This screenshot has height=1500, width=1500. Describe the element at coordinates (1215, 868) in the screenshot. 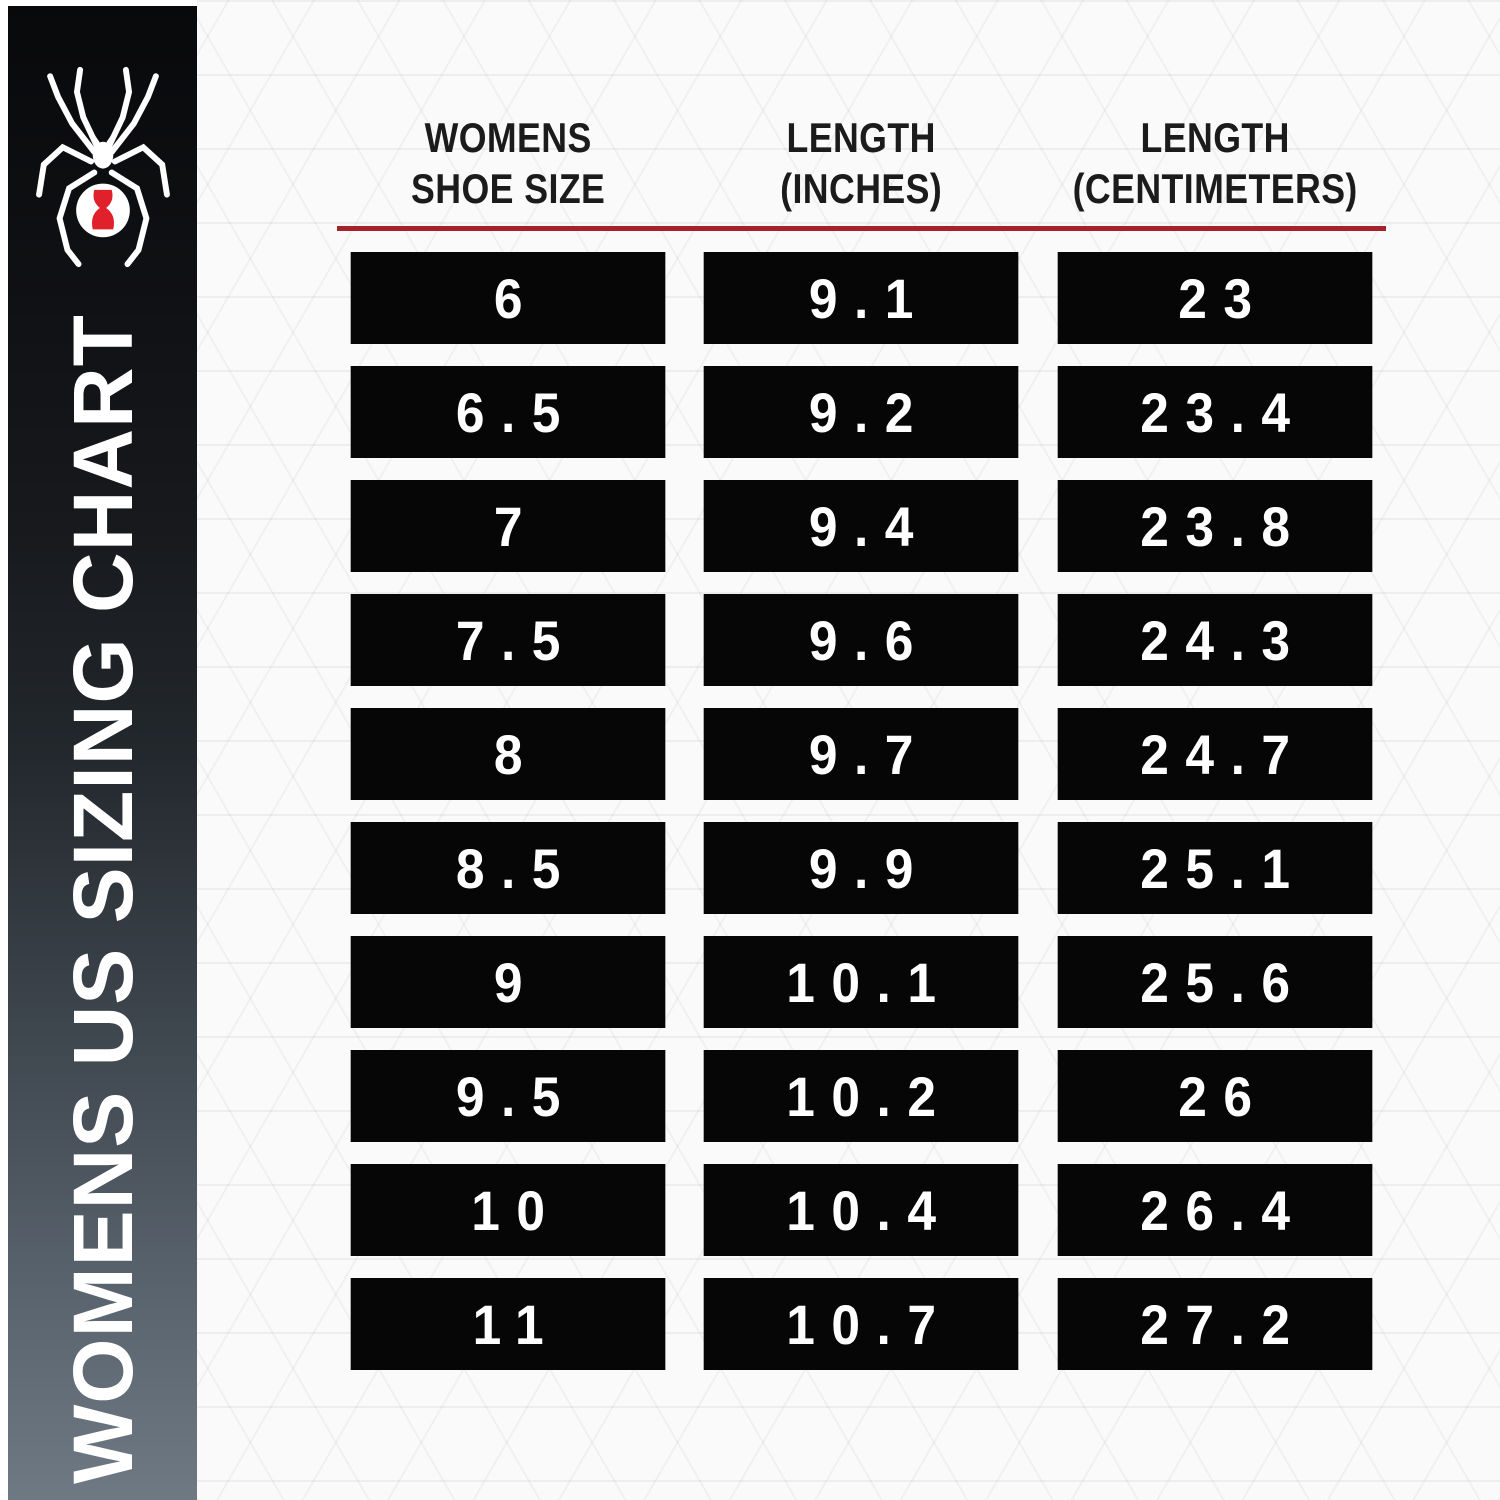

I see `size-cell-r6-c3: 25.1` at that location.